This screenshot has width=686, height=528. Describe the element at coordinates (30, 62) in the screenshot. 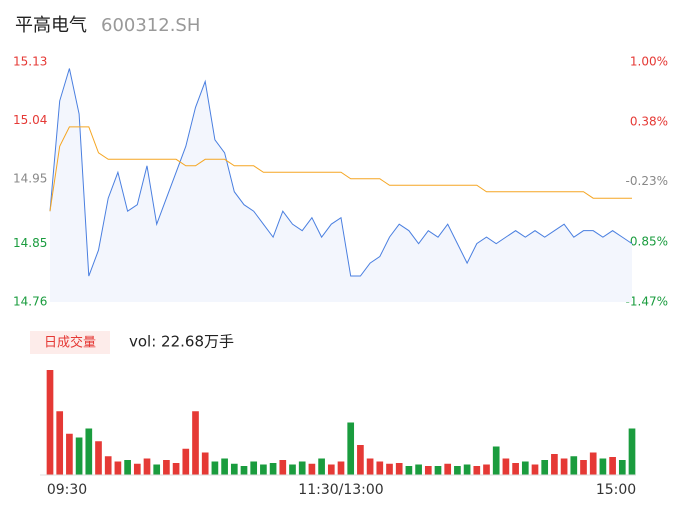

I see `y-tick-label: 15.13` at that location.